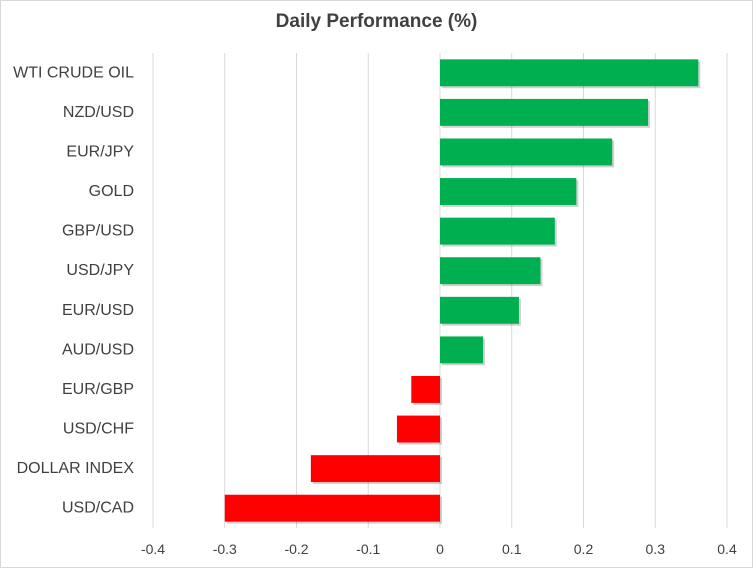 This screenshot has width=753, height=568. Describe the element at coordinates (526, 152) in the screenshot. I see `bar-eur-jpy` at that location.